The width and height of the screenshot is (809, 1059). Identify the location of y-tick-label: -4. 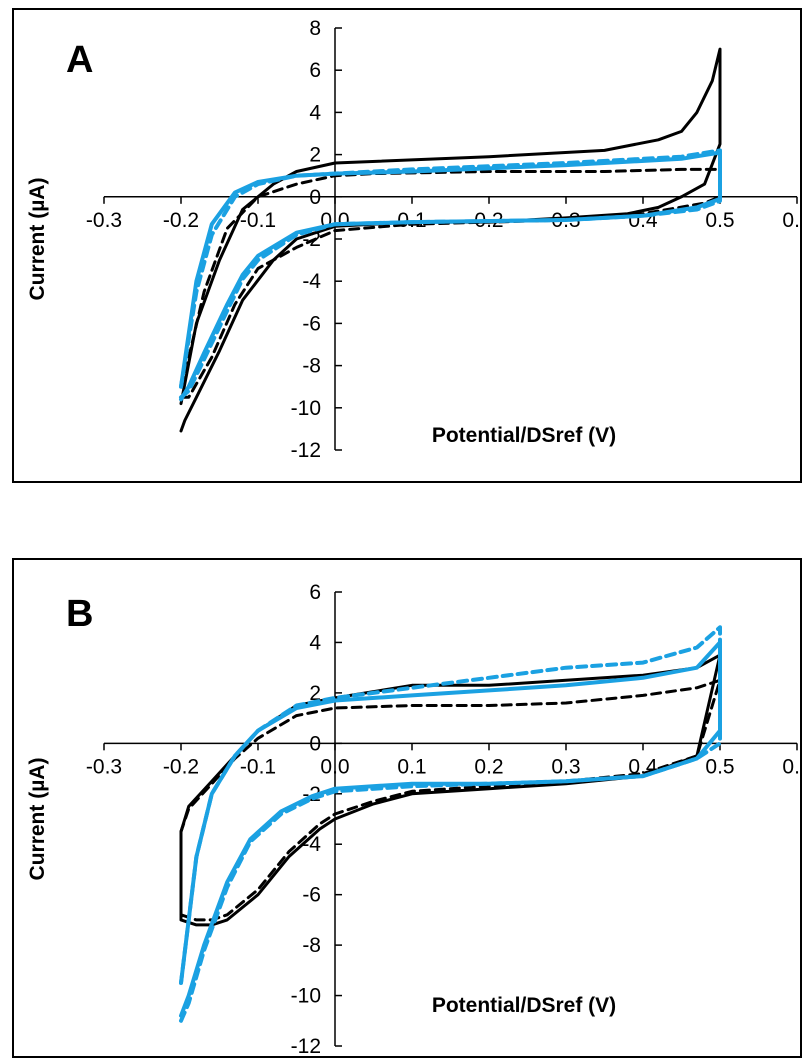
(311, 281).